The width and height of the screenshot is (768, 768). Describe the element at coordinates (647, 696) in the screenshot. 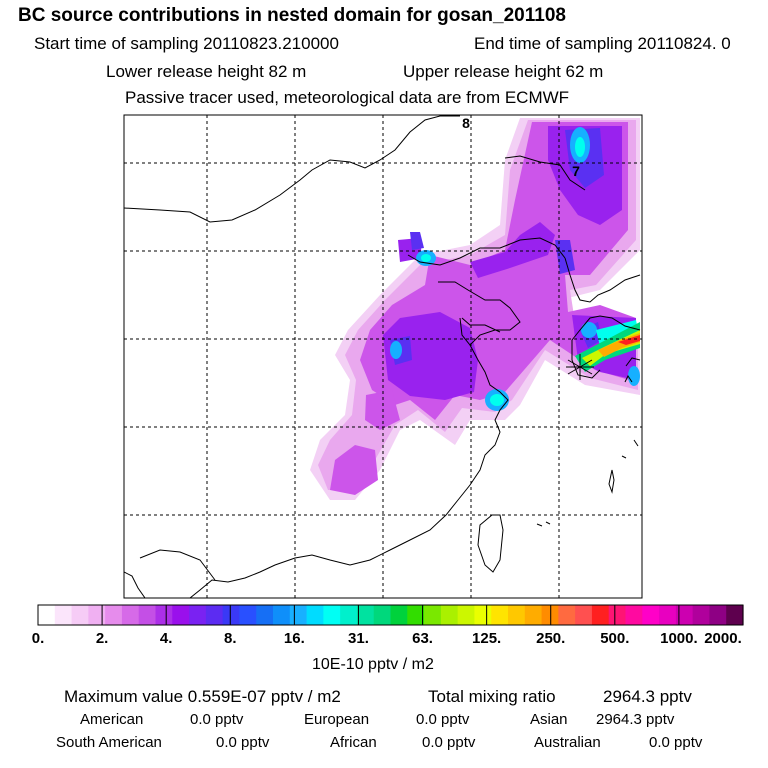

I see `total-mixing-value: 2964.3 pptv` at that location.